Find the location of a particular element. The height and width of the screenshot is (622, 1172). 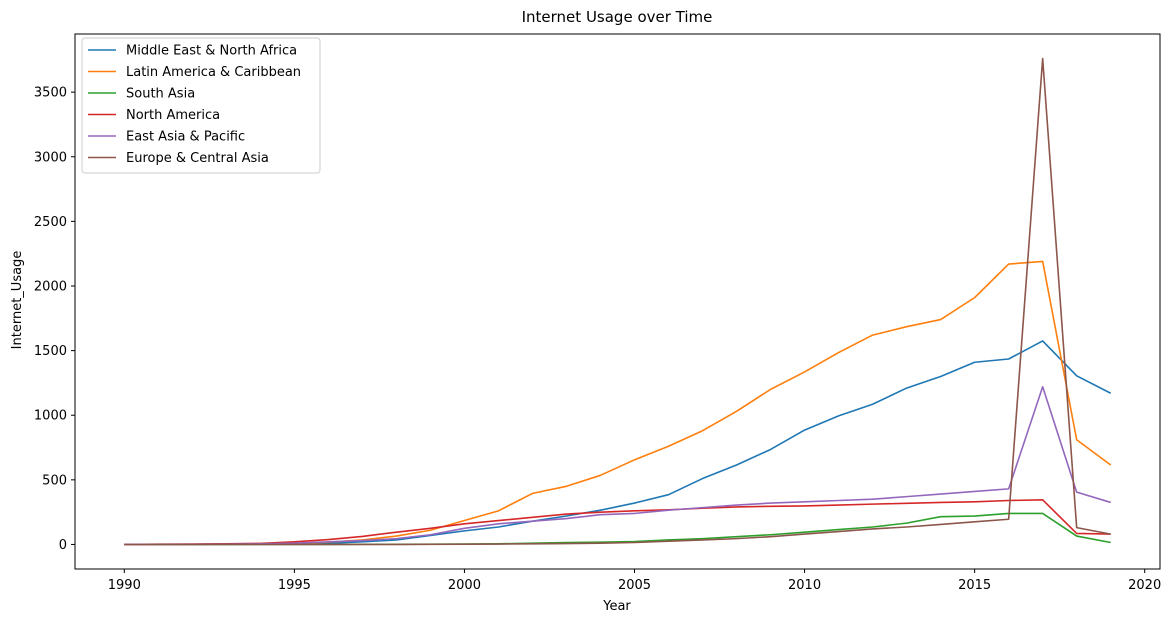

x-tick-label: 1990 is located at coordinates (124, 585).